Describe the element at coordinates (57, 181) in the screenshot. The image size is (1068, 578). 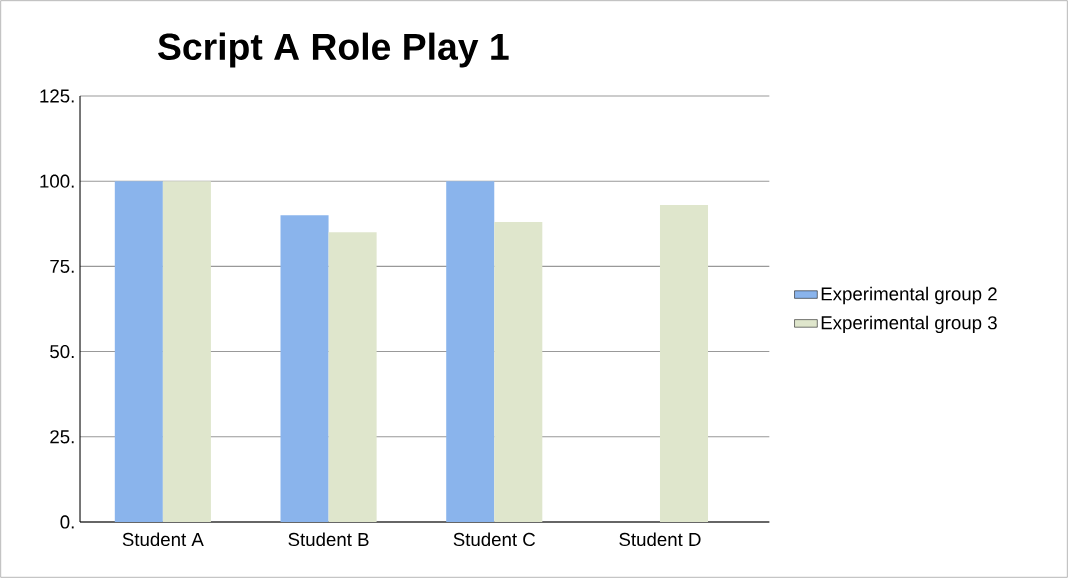
I see `y-tick-label: 100.` at that location.